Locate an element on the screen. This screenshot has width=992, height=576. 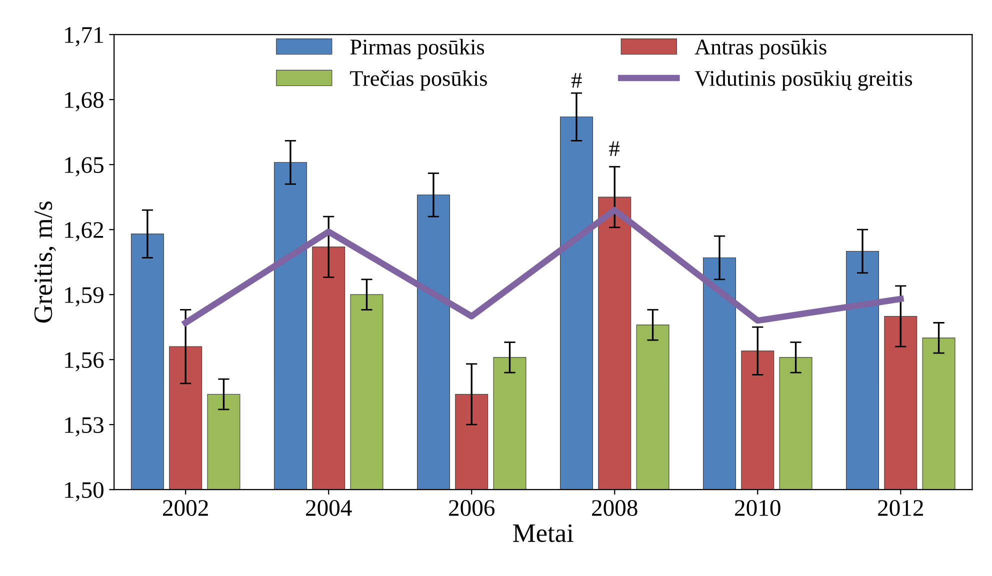
x-tick-label: 2008 is located at coordinates (615, 508).